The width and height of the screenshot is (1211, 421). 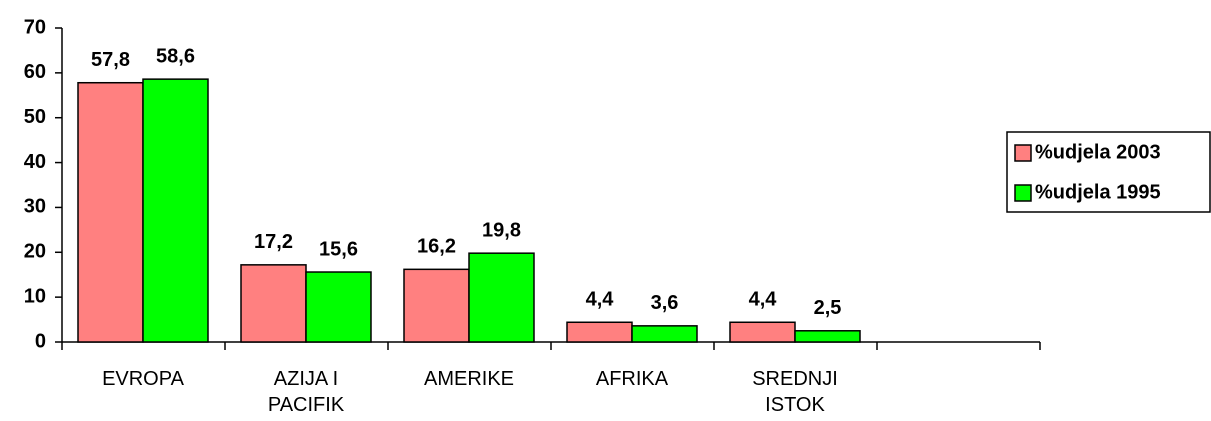 What do you see at coordinates (338, 249) in the screenshot?
I see `value-label: 15,6` at bounding box center [338, 249].